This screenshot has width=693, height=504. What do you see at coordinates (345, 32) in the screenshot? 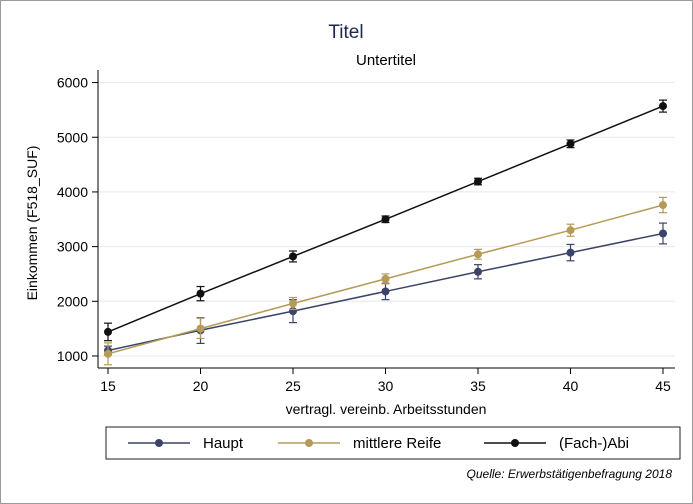
I see `chart-title: Titel` at bounding box center [345, 32].